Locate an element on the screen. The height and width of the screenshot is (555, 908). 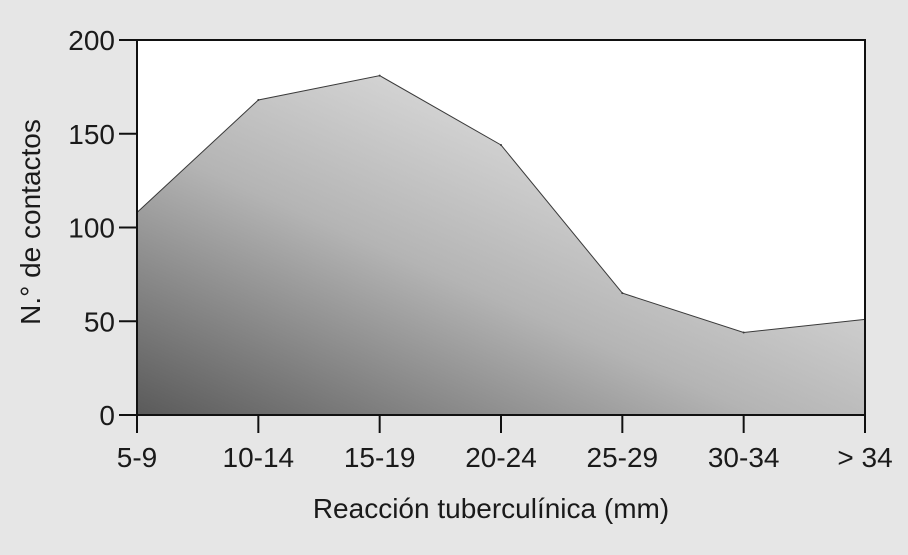
x-axis: 5-9 10-14 15-19 20-24 25-29 30-34 > 34 is located at coordinates (505, 444).